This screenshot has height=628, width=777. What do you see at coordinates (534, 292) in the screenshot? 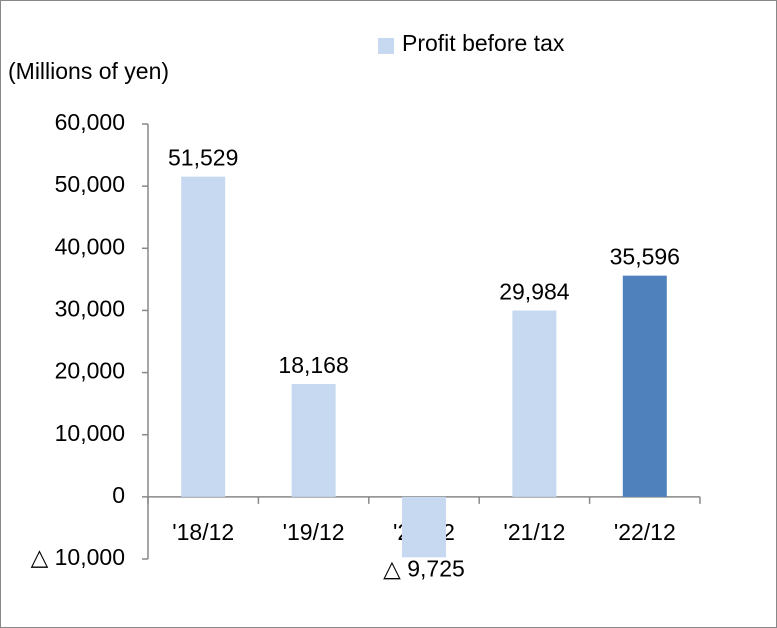
I see `value-label: 29,984` at bounding box center [534, 292].